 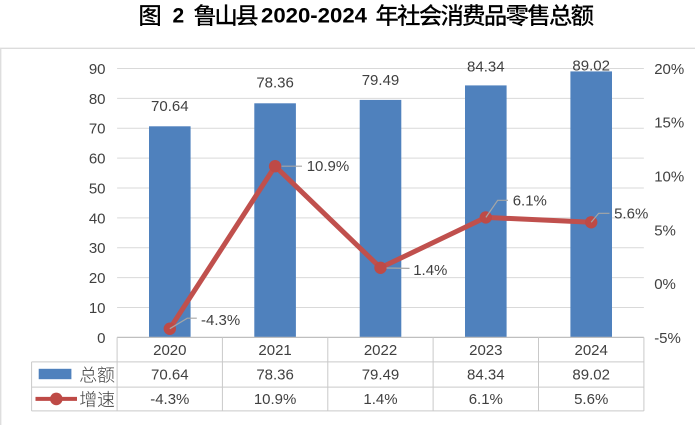 I want to click on svg-text: 2020-2024, so click(x=314, y=16).